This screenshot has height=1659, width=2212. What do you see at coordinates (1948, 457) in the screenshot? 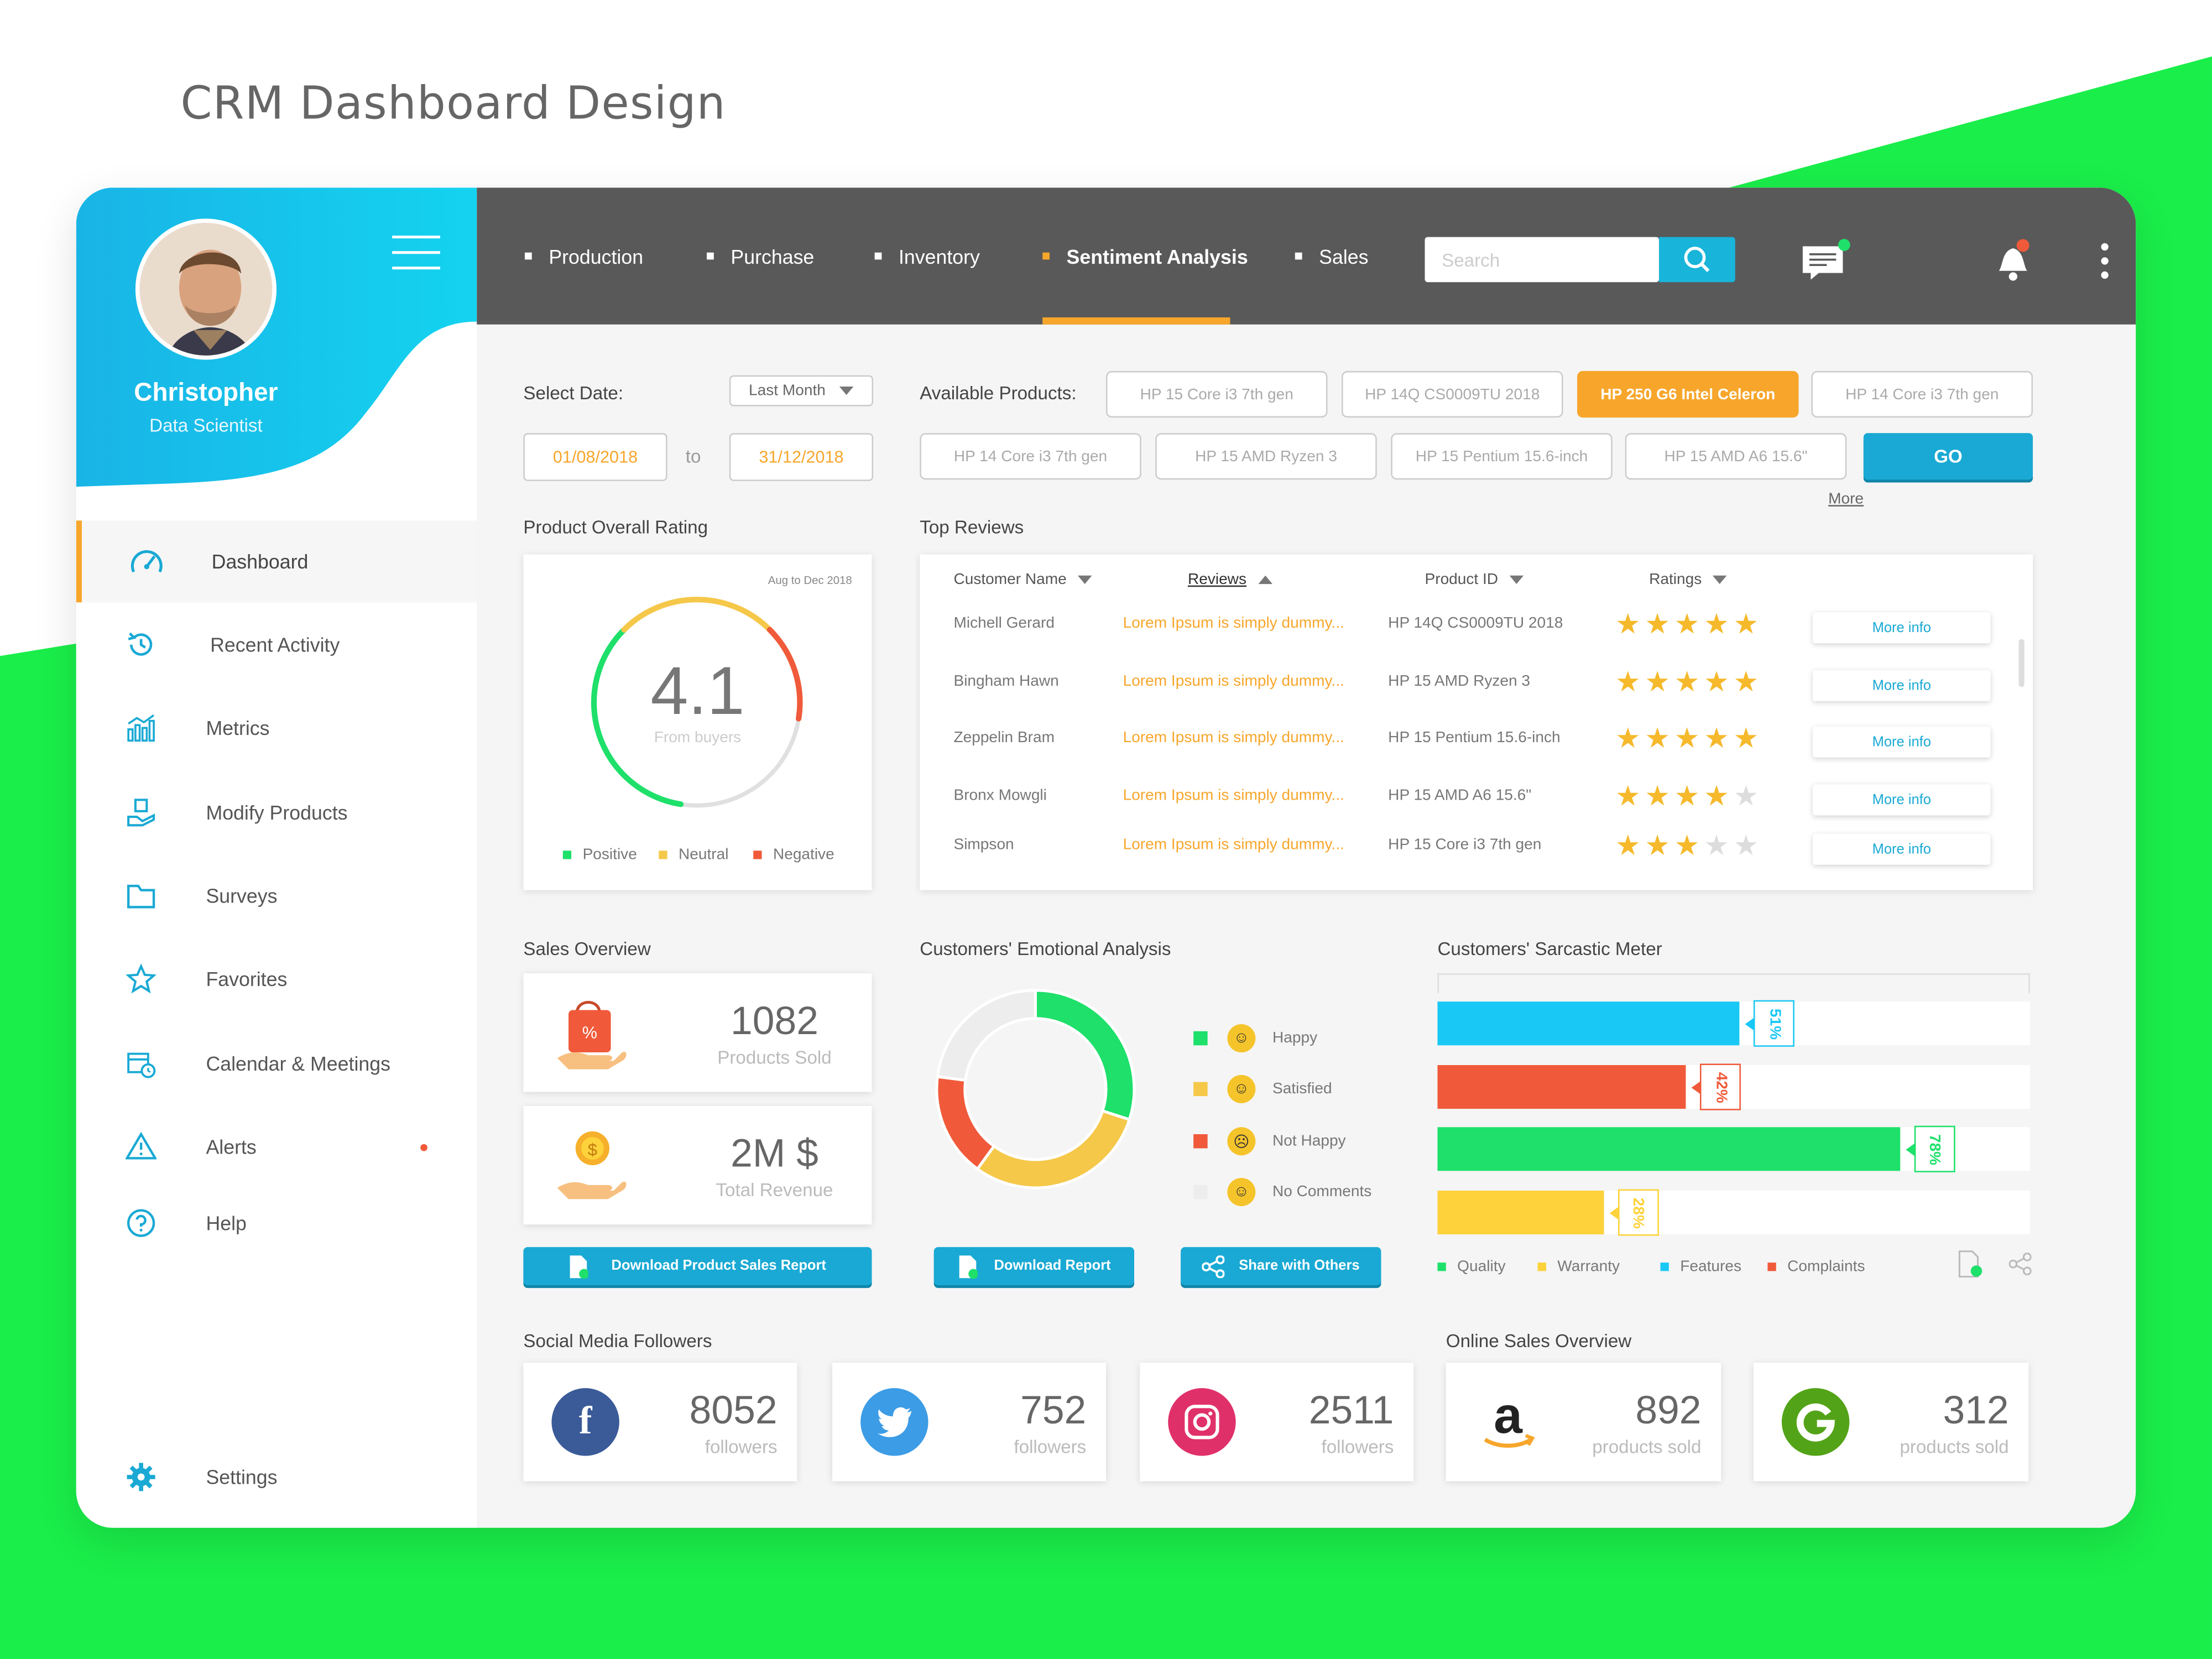
I see `go-button: GO` at bounding box center [1948, 457].